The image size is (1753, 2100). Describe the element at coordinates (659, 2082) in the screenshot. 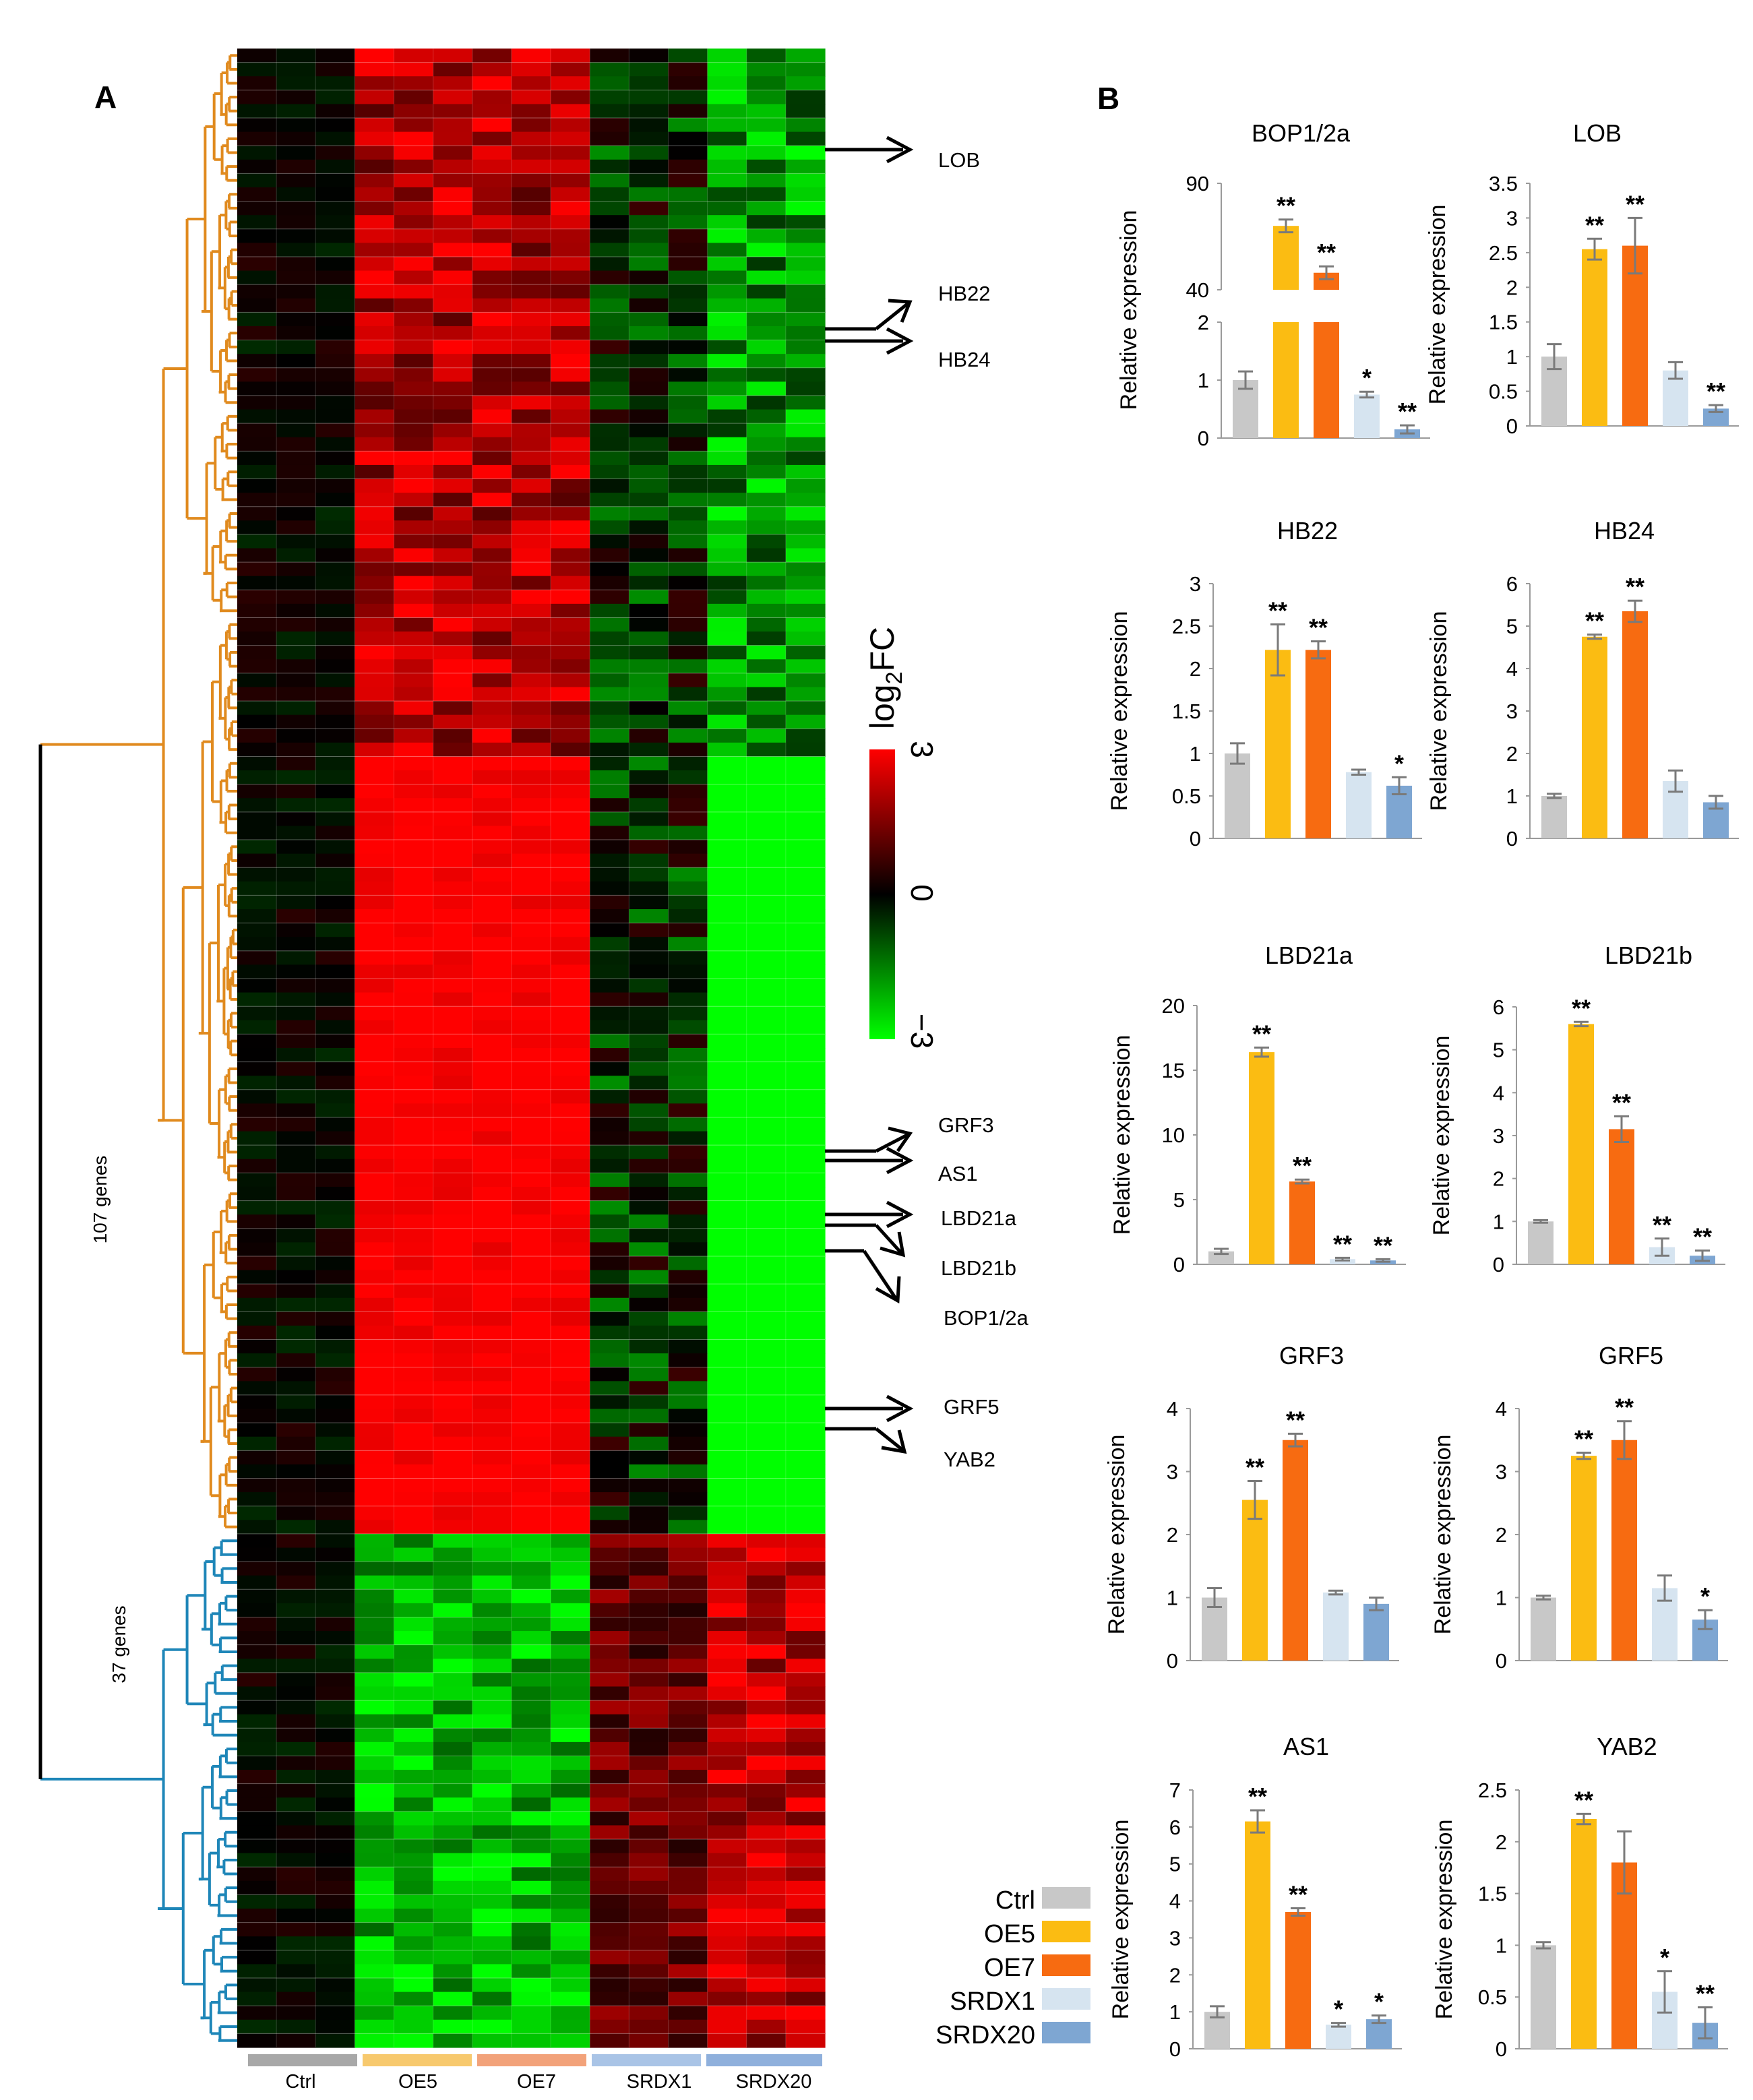

I see `group-label-srdx1: SRDX1` at that location.